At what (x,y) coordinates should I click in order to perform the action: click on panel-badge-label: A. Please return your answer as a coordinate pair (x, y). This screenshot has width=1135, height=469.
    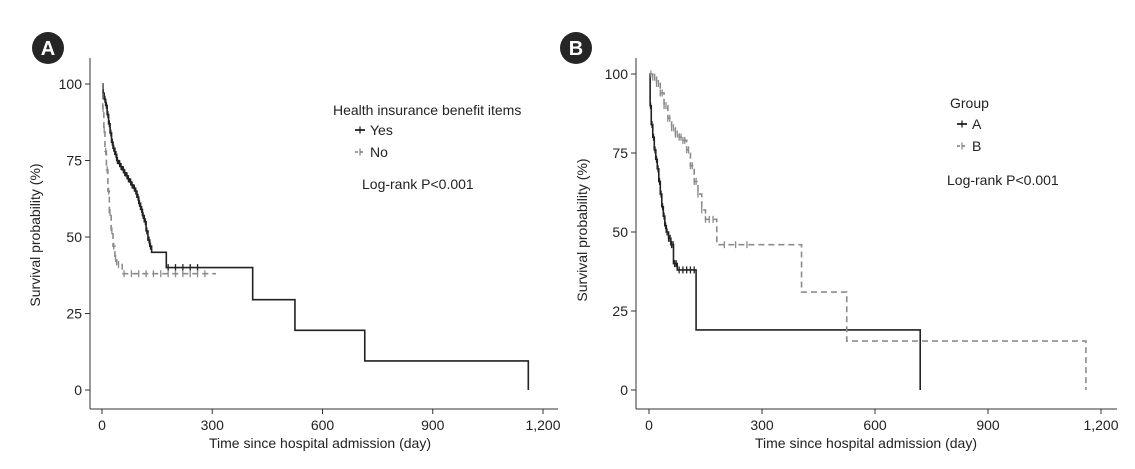
    Looking at the image, I should click on (48, 49).